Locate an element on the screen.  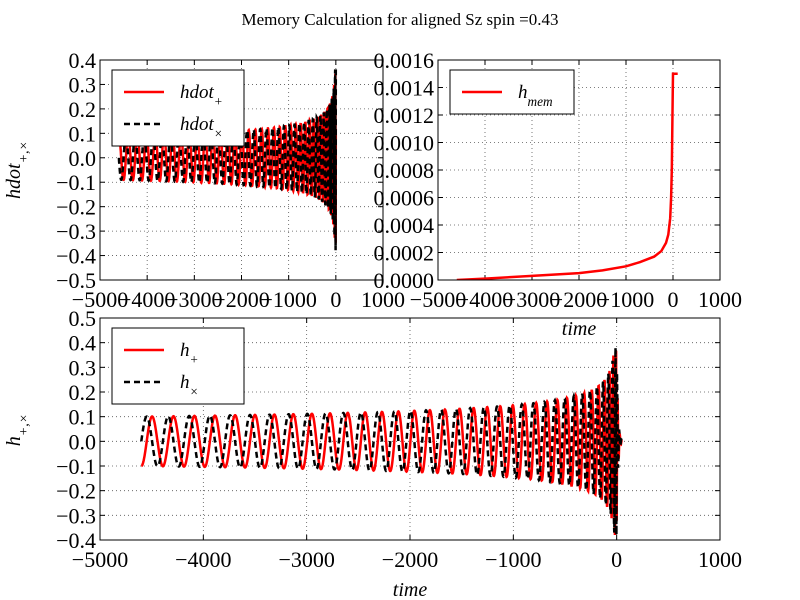
y-tick-label: 0.5 is located at coordinates (83, 318).